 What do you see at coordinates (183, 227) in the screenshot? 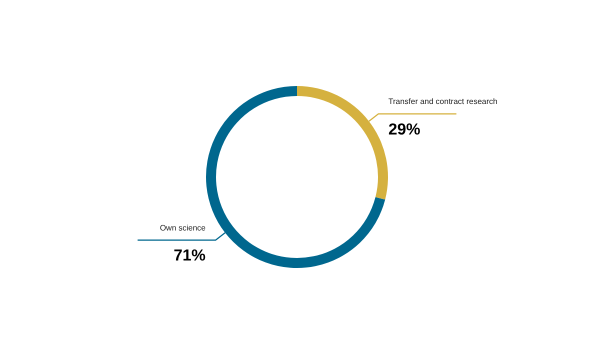
I see `slice-label: Own science` at bounding box center [183, 227].